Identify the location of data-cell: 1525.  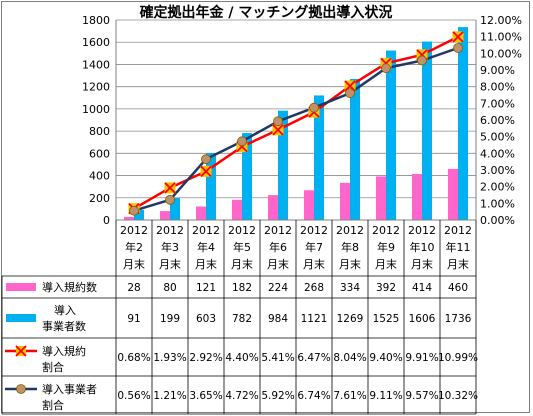
(386, 319).